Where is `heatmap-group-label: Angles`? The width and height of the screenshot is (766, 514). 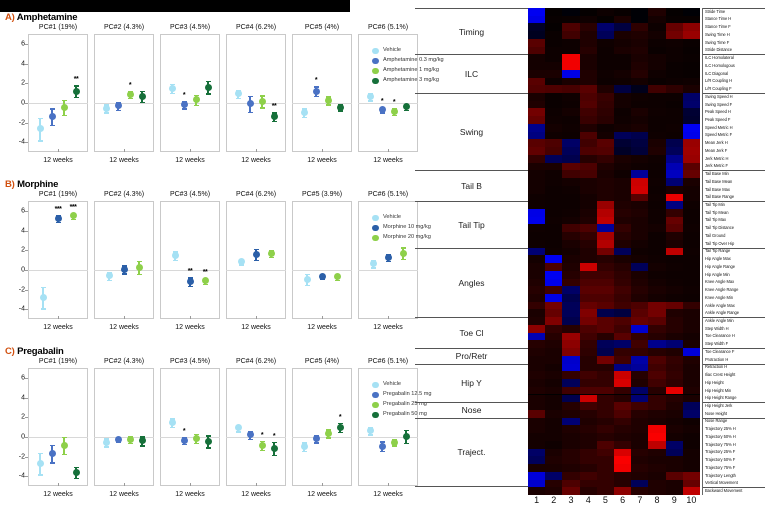 heatmap-group-label: Angles is located at coordinates (471, 282).